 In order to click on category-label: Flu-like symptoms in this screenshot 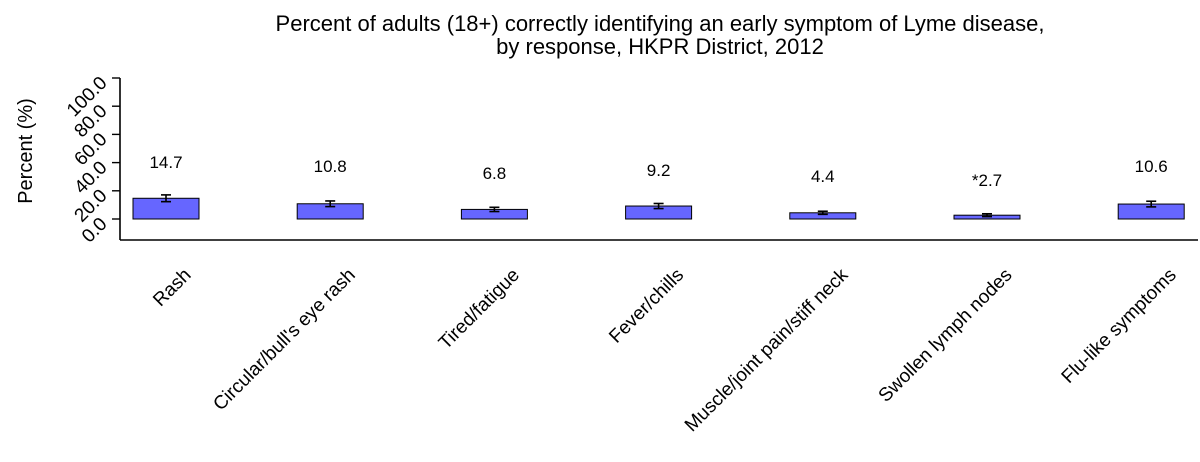, I will do `click(1119, 326)`.